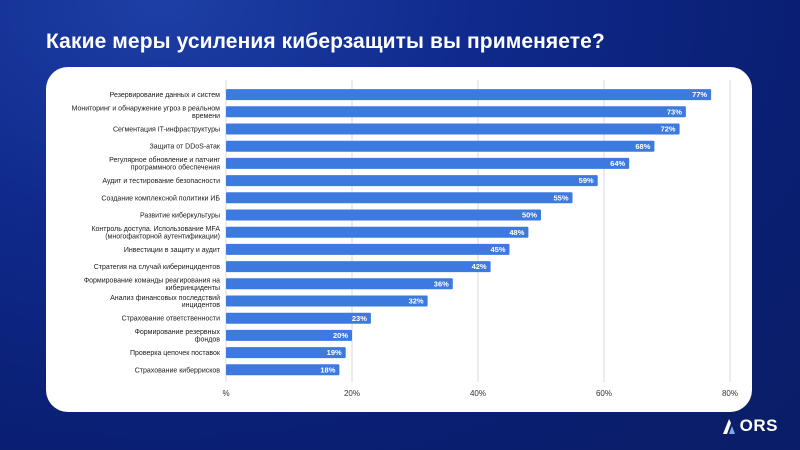  I want to click on category-label: Страхование киберрисков, so click(178, 370).